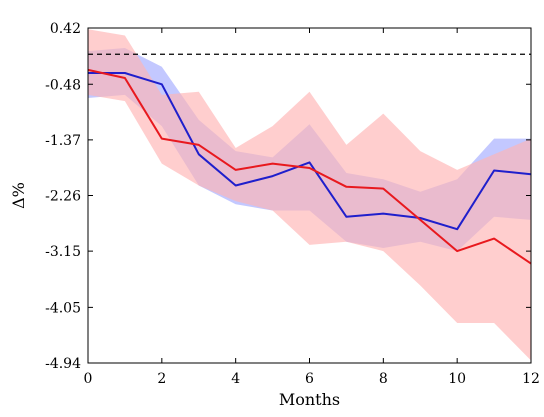  What do you see at coordinates (309, 379) in the screenshot?
I see `x-tick-label: 6` at bounding box center [309, 379].